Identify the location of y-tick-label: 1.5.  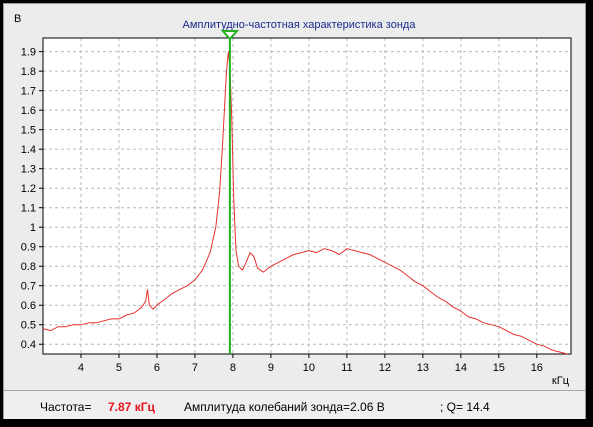
(28, 131).